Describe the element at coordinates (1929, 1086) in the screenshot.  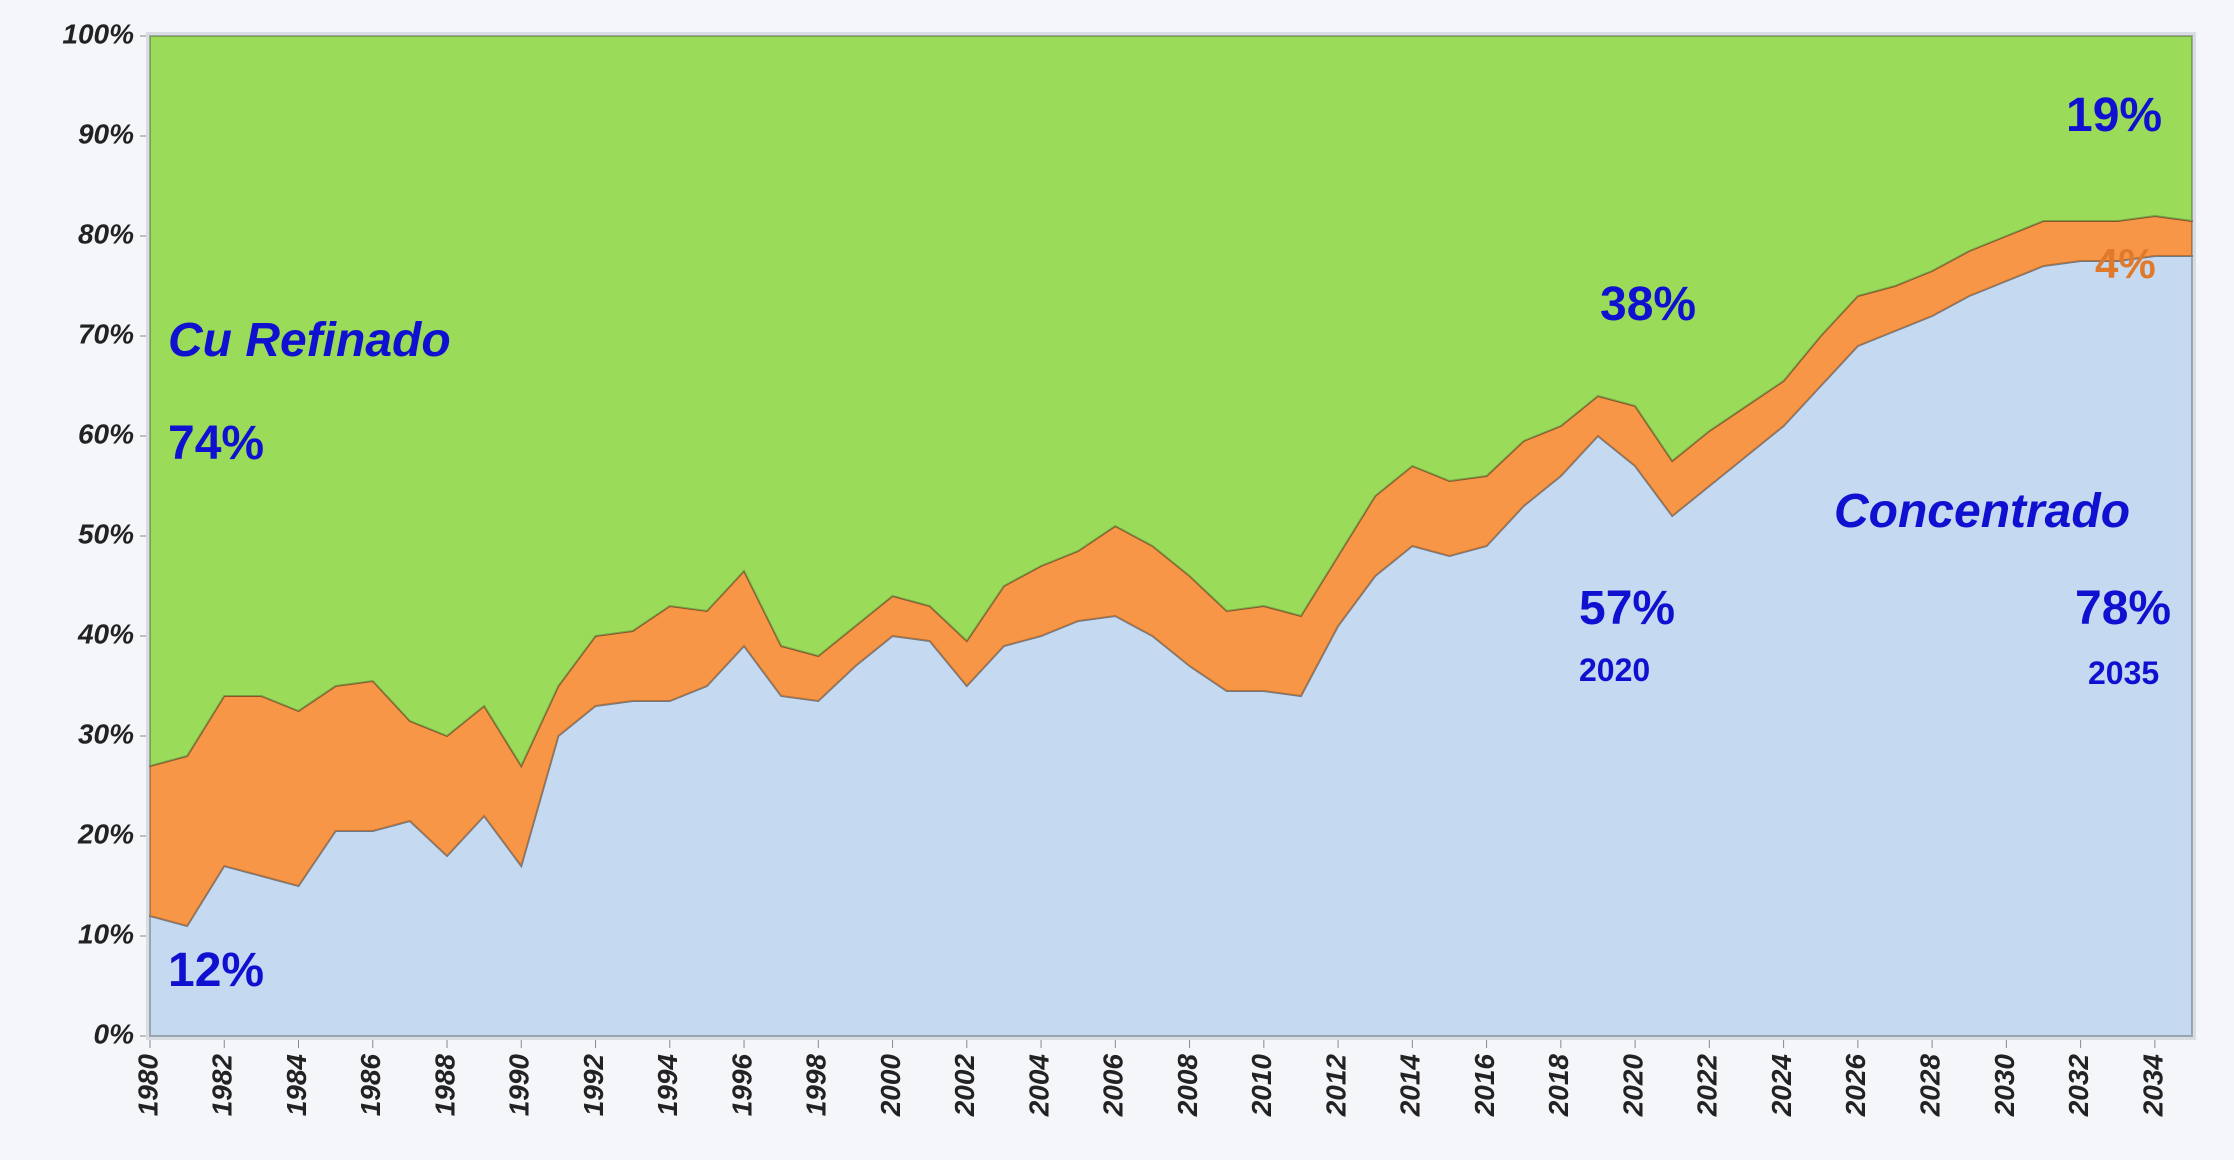
I see `x-tick-label: 2028` at that location.